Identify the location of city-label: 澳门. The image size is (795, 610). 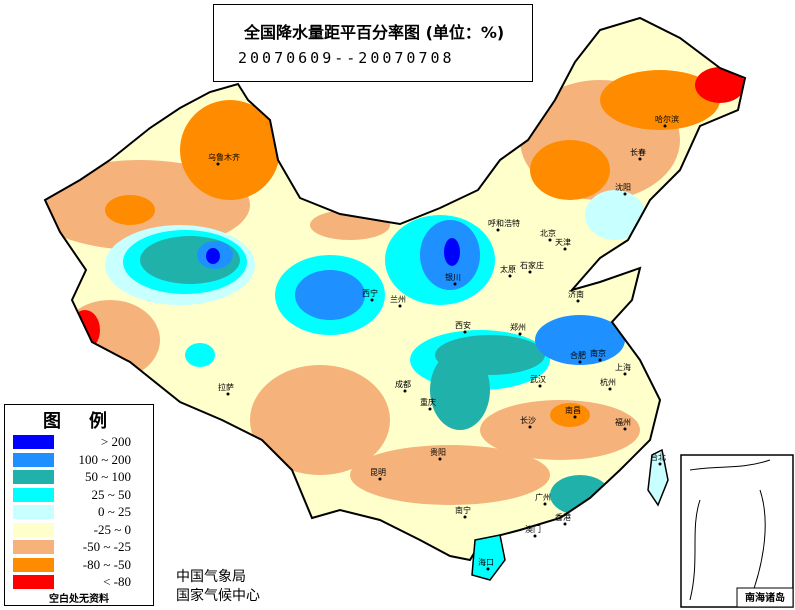
(533, 529).